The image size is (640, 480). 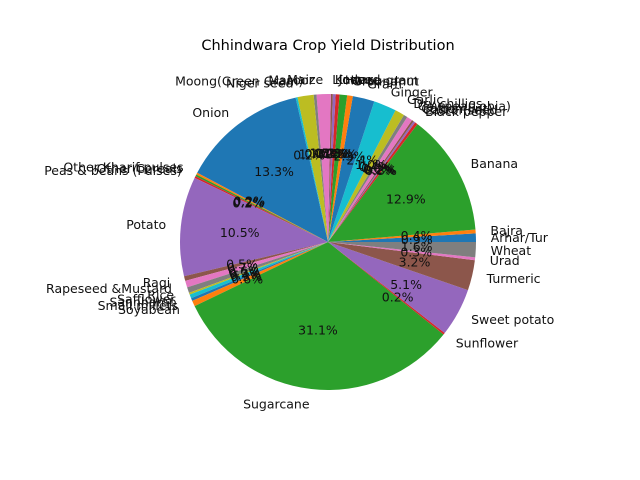 I want to click on slice-moong-green-gram, so click(x=312, y=168).